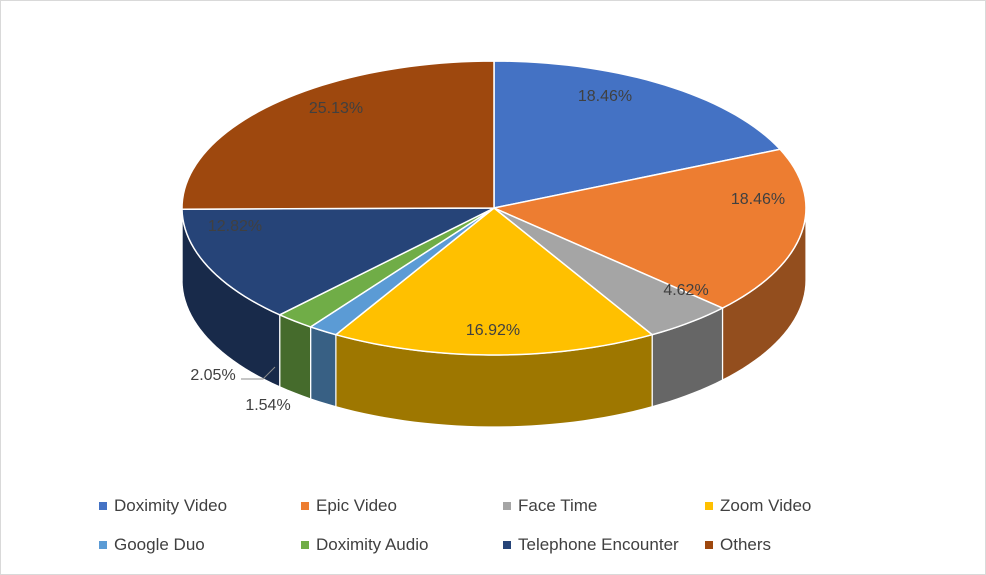 Image resolution: width=986 pixels, height=575 pixels. I want to click on data-label: 2.05%, so click(212, 375).